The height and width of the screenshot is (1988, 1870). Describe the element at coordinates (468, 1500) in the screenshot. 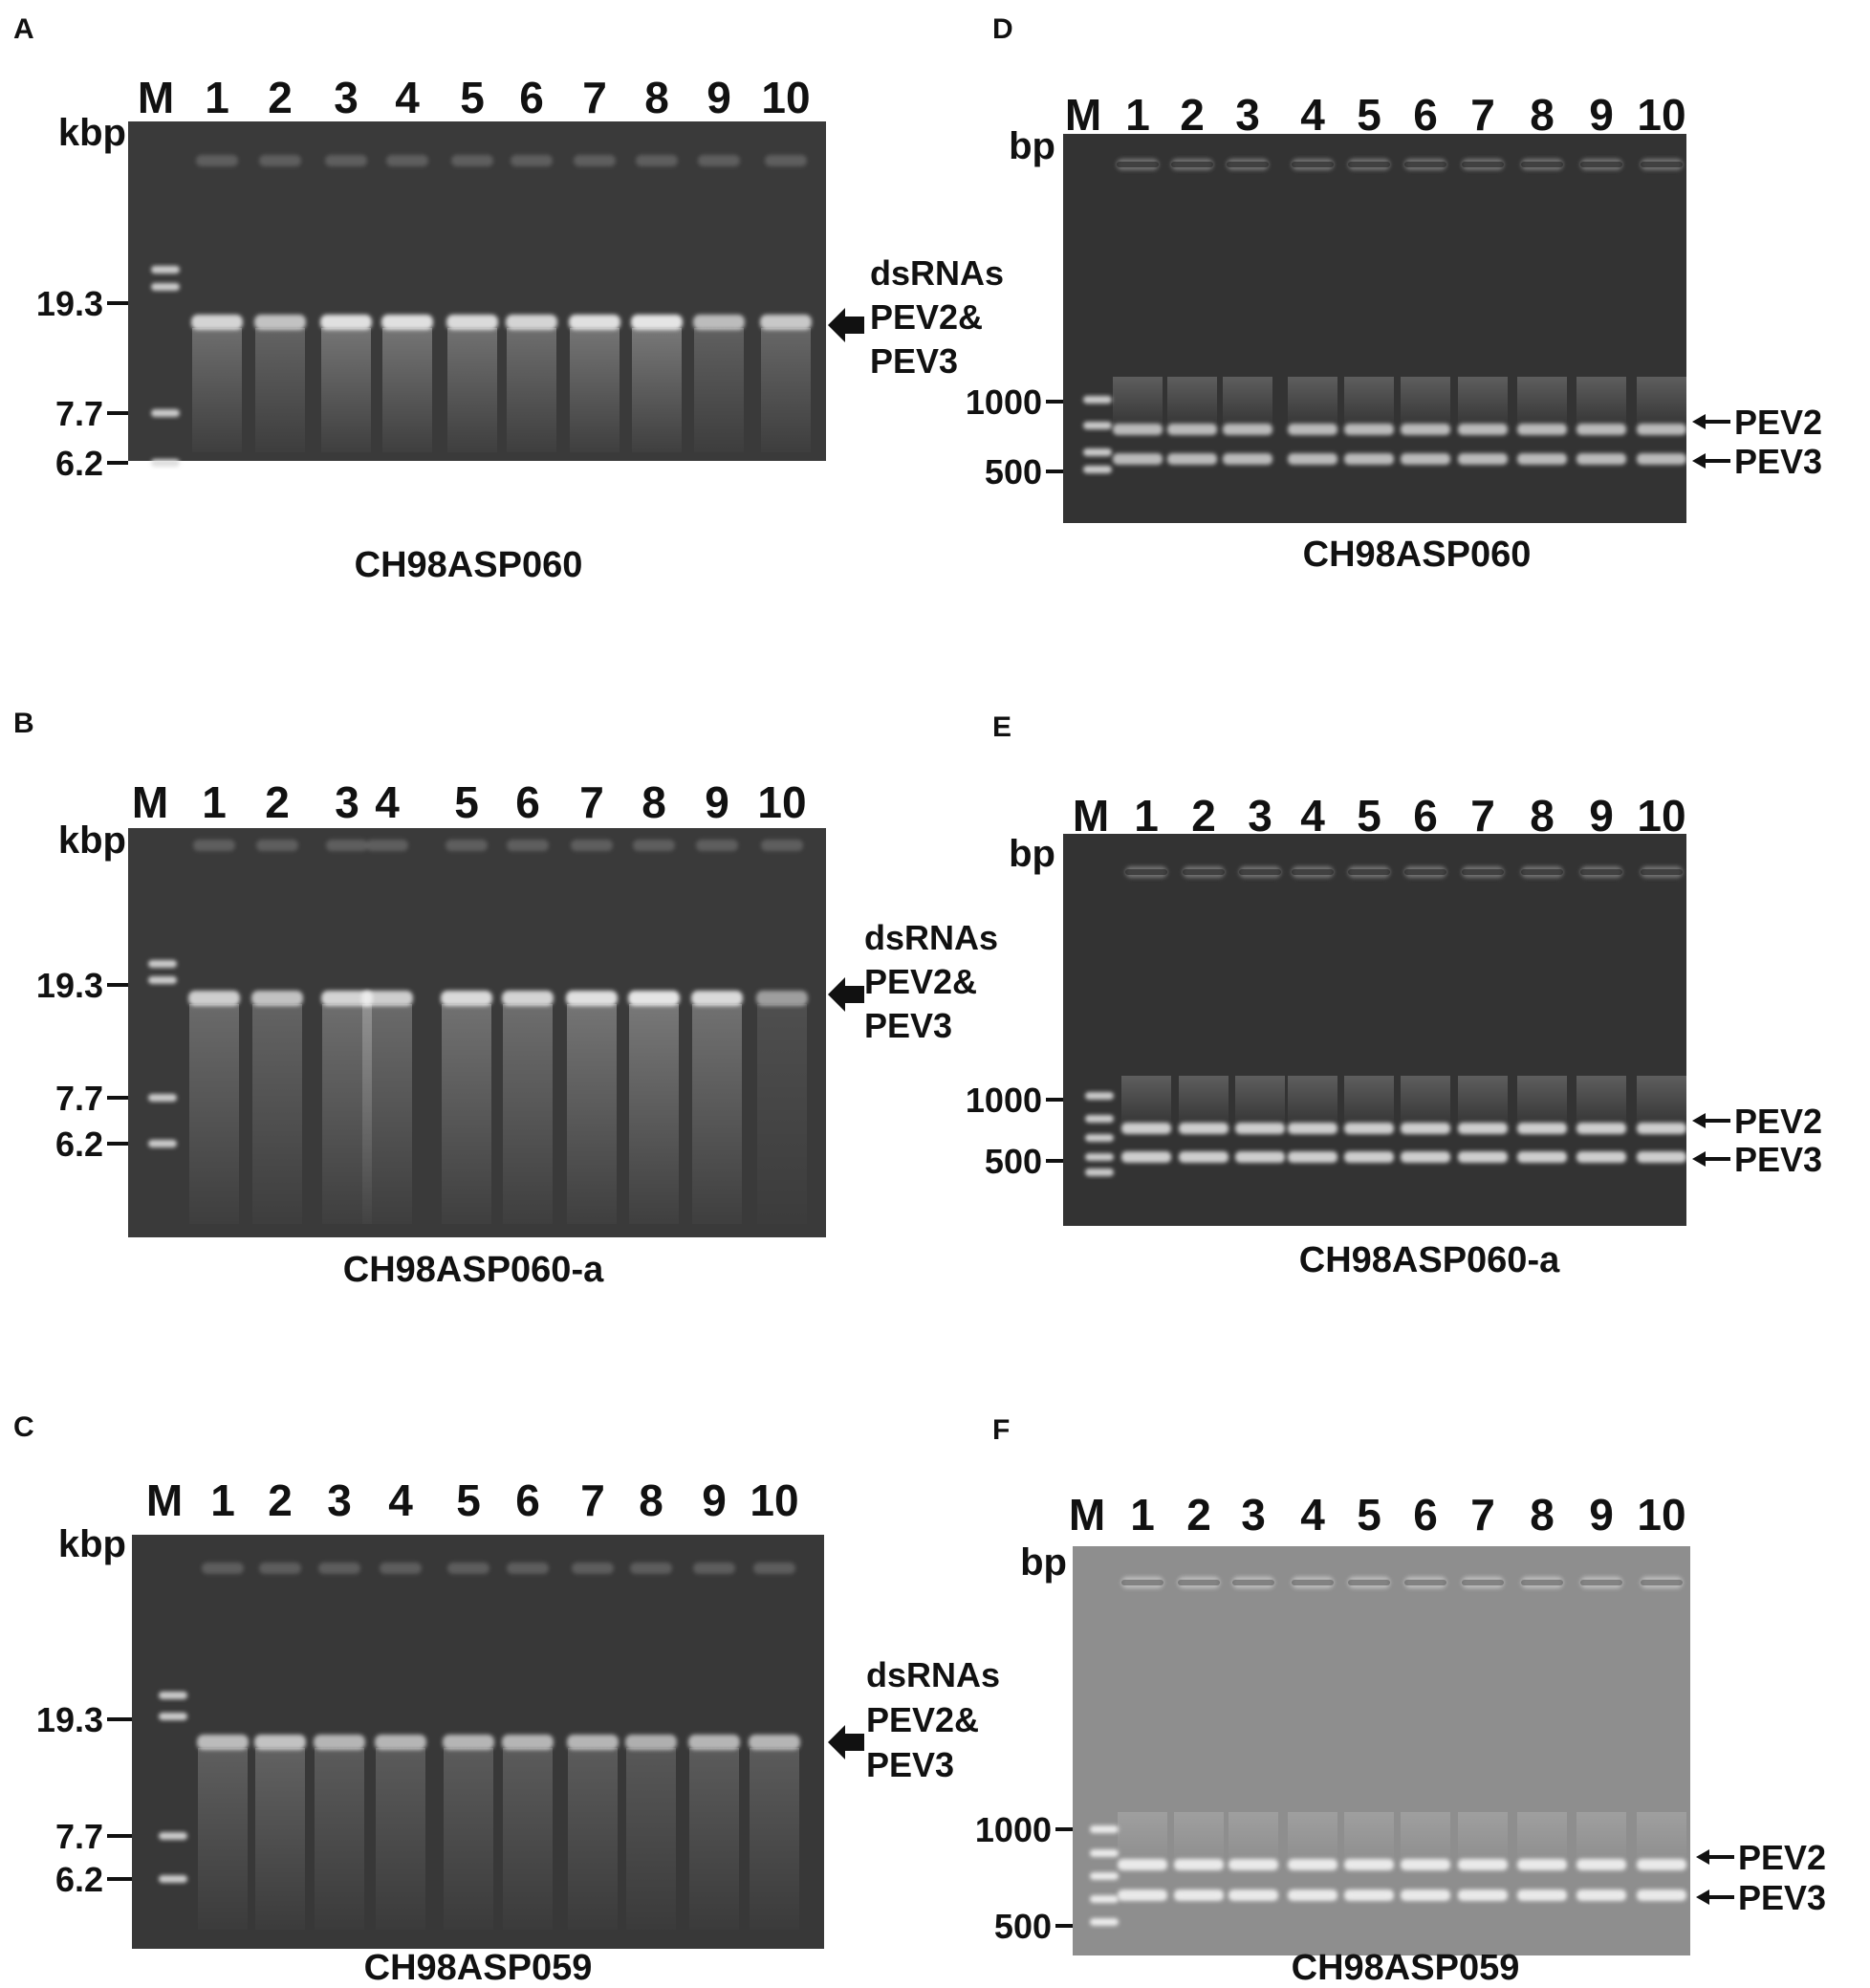

I see `lane-label-5: 5` at that location.